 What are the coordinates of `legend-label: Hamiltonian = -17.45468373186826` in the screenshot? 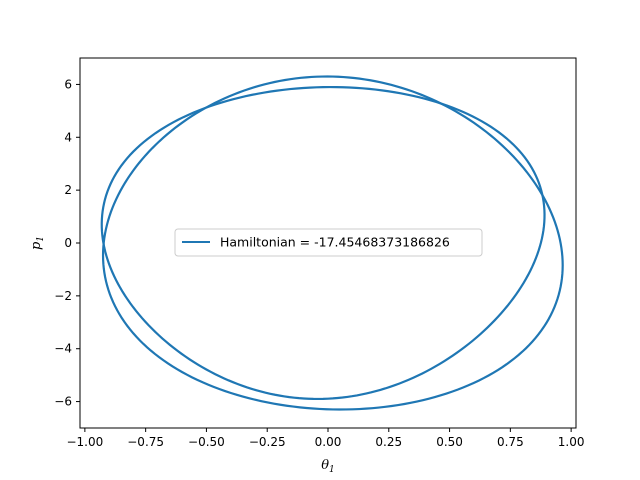 It's located at (335, 242).